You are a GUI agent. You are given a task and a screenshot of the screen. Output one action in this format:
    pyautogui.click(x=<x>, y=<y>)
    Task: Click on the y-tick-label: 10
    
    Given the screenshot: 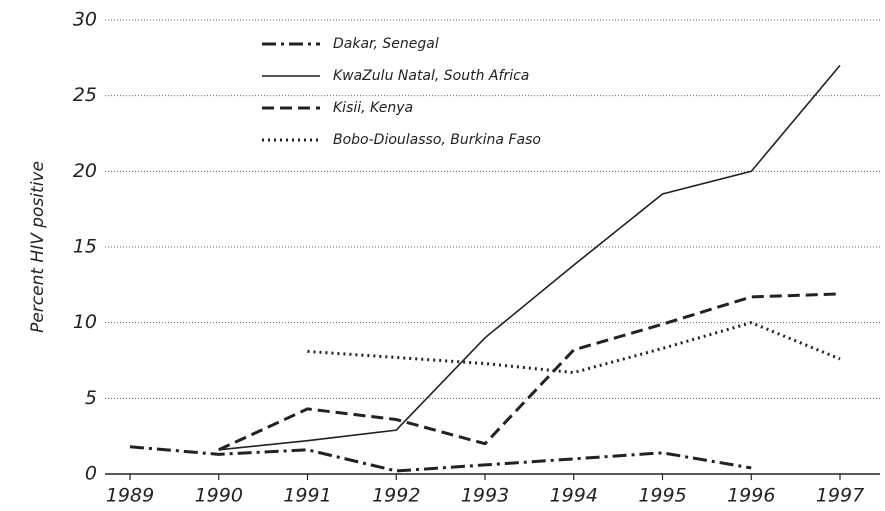 What is the action you would take?
    pyautogui.click(x=85, y=322)
    